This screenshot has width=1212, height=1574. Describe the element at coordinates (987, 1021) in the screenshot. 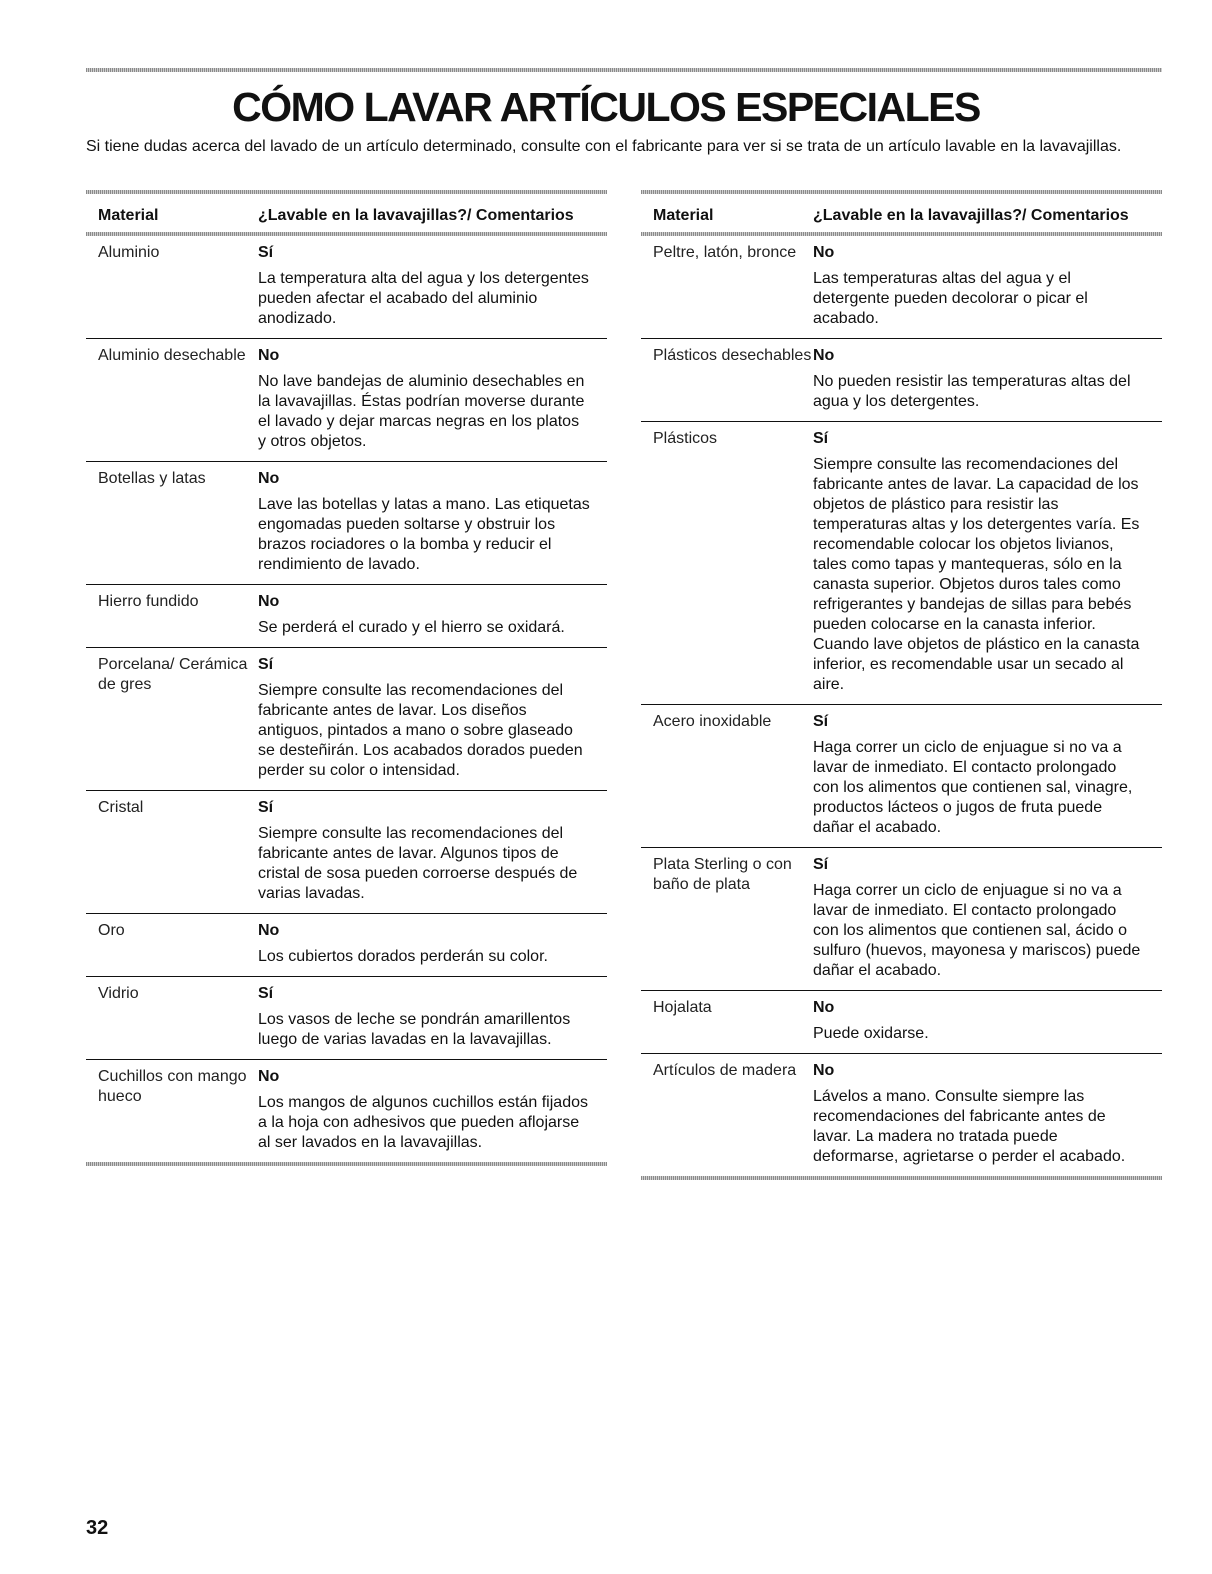

I see `comment-cell: No Puede oxidarse.` at that location.